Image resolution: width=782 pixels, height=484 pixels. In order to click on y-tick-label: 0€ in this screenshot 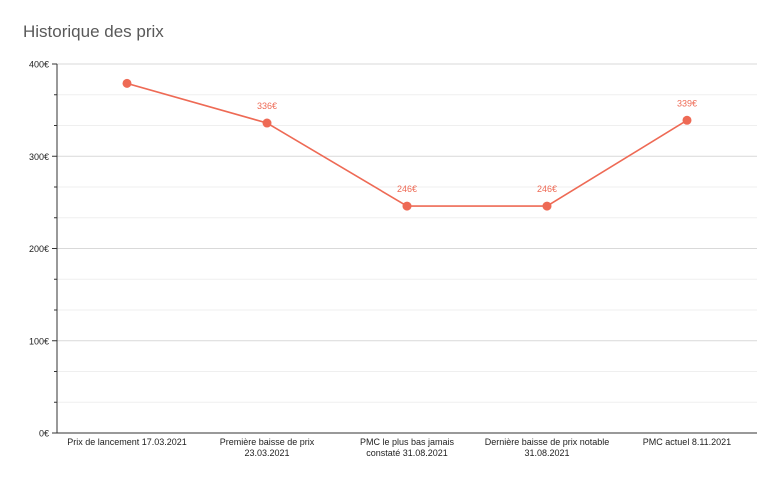, I will do `click(44, 434)`.